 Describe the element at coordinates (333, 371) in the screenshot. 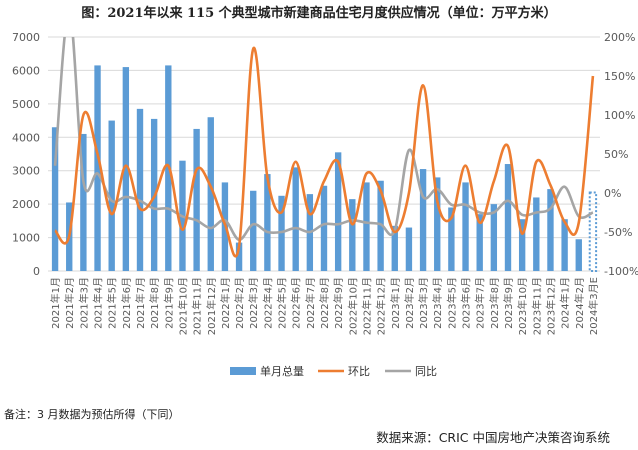

I see `legend: 单月总量 环比 同比` at that location.